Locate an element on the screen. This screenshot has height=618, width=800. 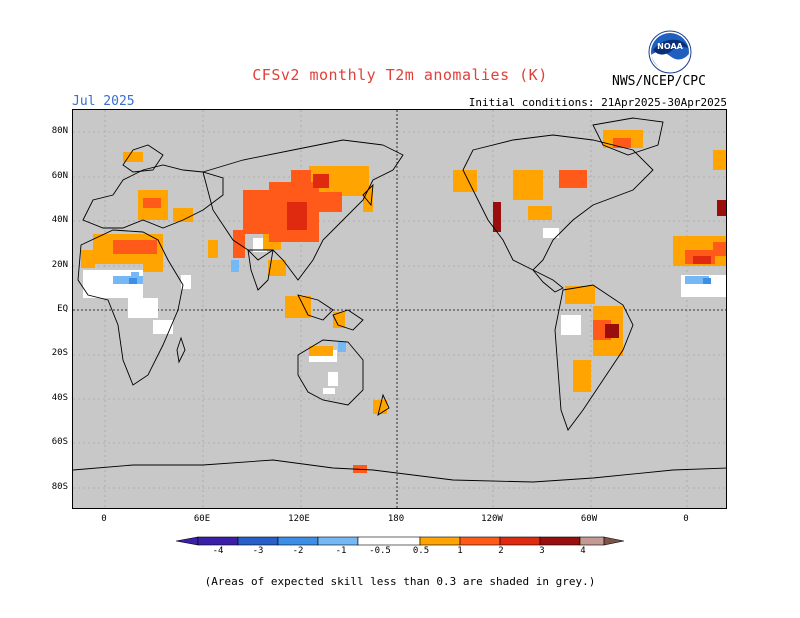
lat-label: 40S is located at coordinates (59, 398).